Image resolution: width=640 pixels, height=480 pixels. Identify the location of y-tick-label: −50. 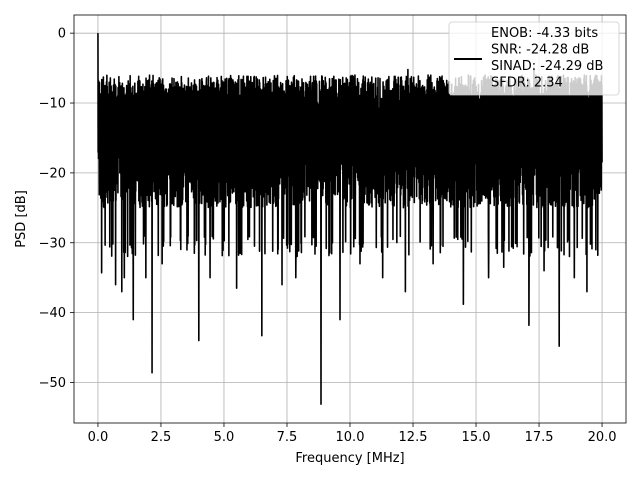
(52, 383).